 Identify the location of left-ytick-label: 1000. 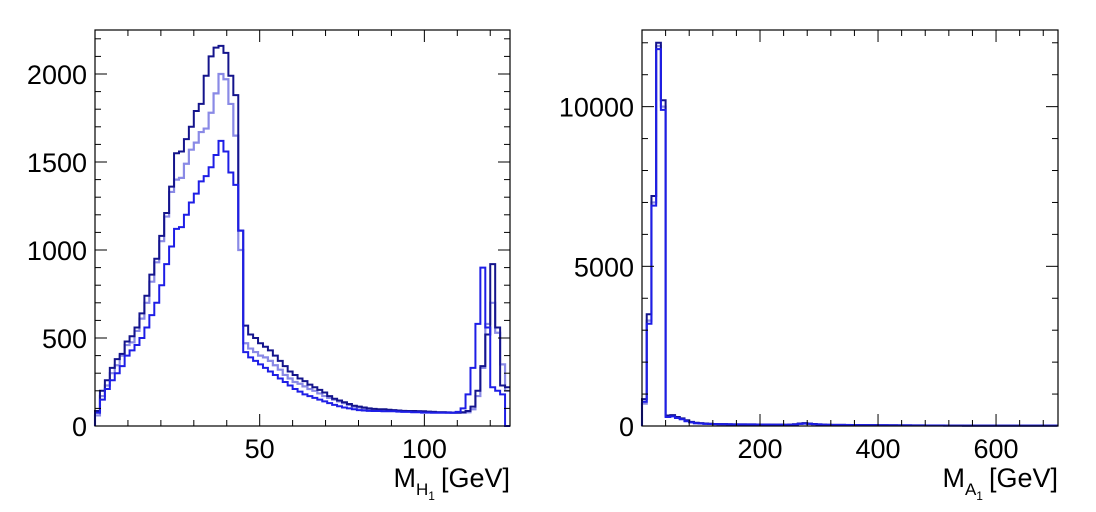
(57, 251).